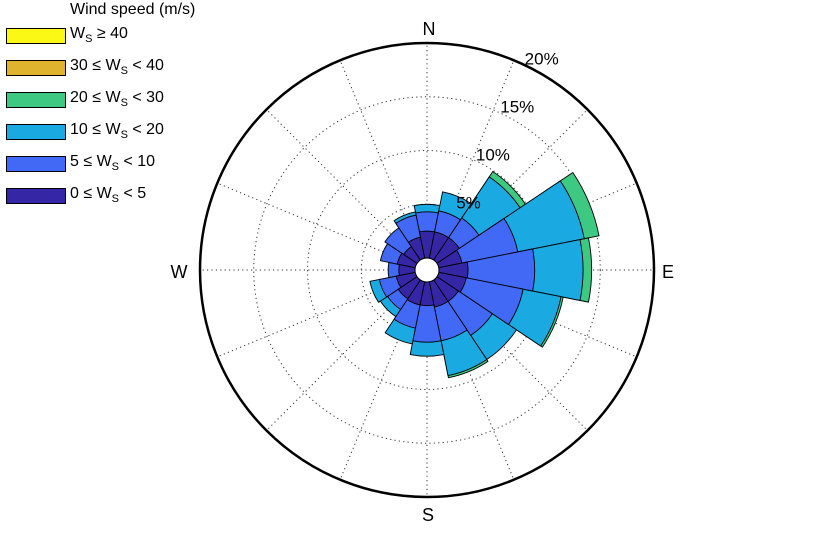 The image size is (826, 560). I want to click on legend-label: 20 ≤ WS < 30, so click(117, 99).